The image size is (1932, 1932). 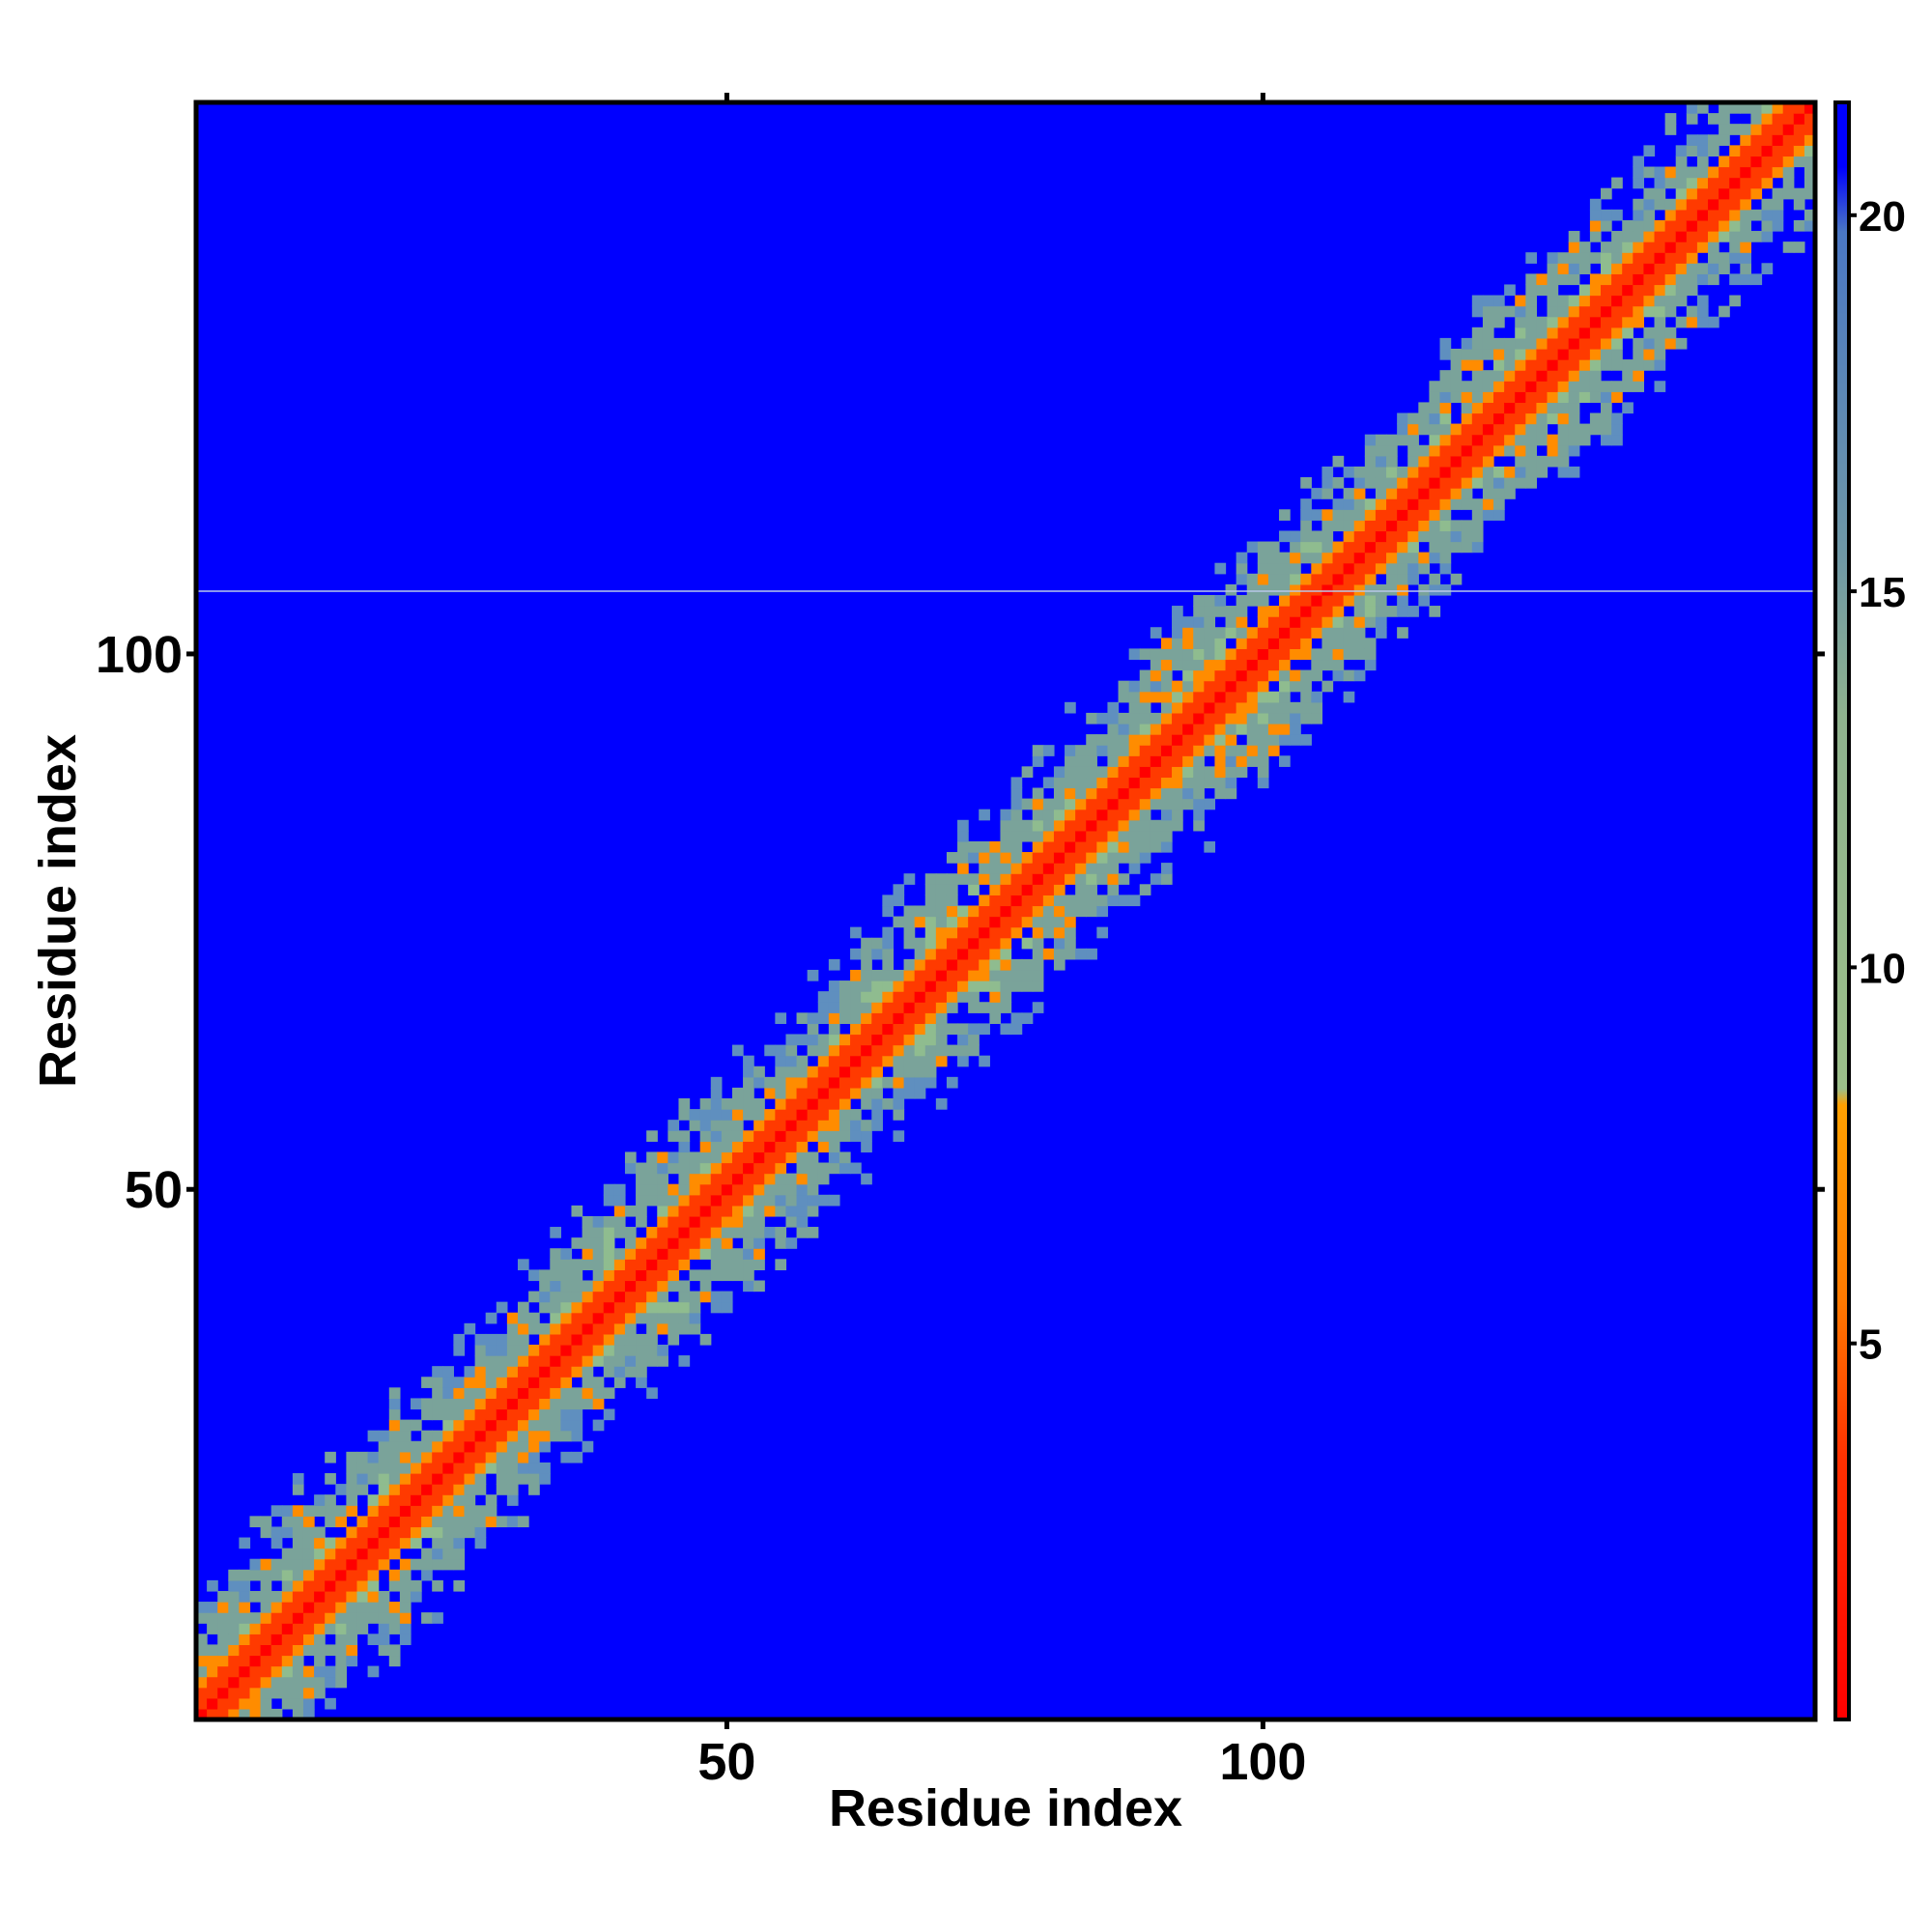 What do you see at coordinates (1870, 1345) in the screenshot?
I see `colorbar-tick-label: 5` at bounding box center [1870, 1345].